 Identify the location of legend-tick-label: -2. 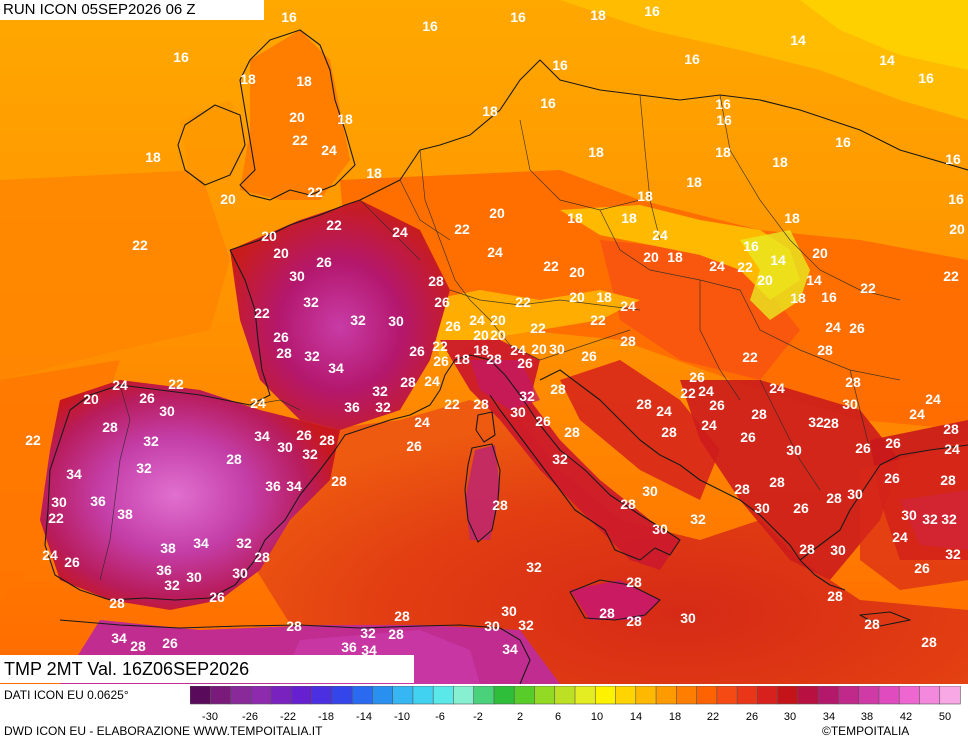
(478, 717).